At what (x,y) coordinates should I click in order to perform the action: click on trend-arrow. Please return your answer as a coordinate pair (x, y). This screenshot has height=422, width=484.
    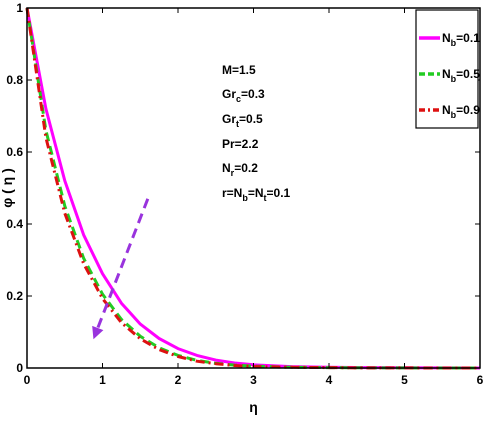
    Looking at the image, I should click on (121, 269).